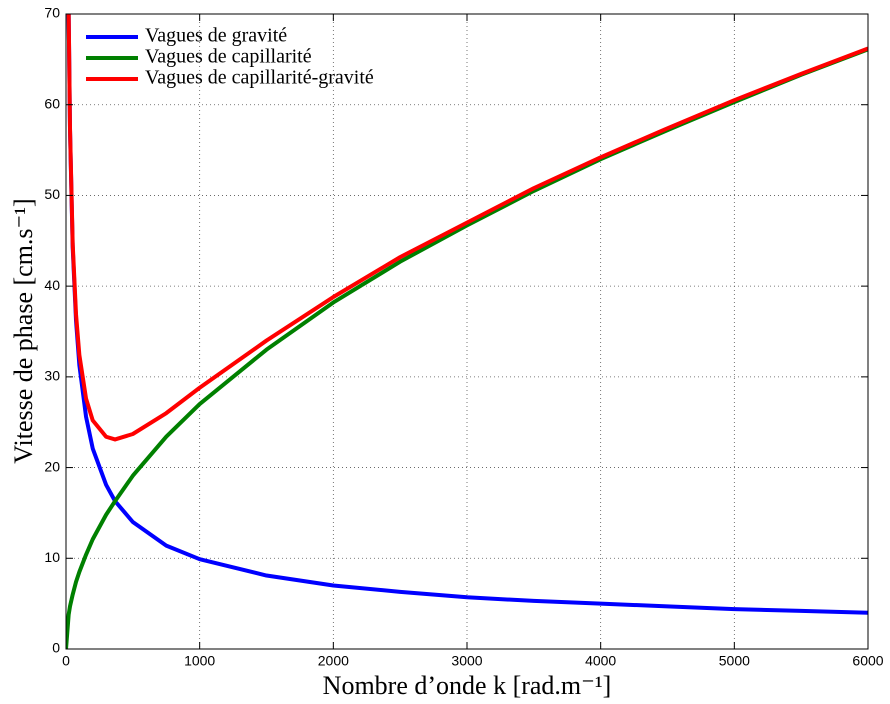 The width and height of the screenshot is (890, 704). What do you see at coordinates (52, 466) in the screenshot?
I see `y-tick-label: 20` at bounding box center [52, 466].